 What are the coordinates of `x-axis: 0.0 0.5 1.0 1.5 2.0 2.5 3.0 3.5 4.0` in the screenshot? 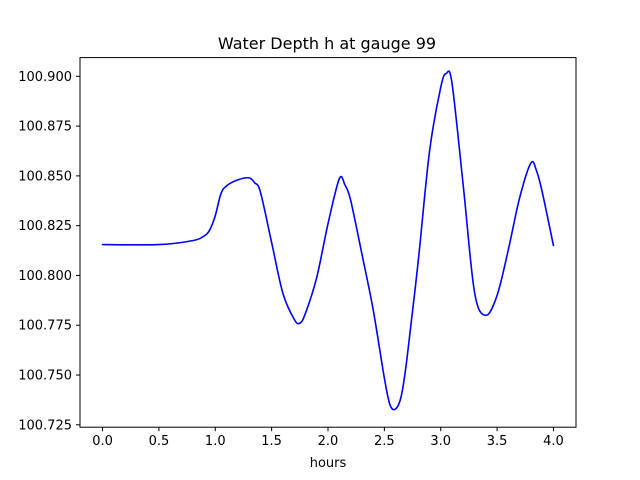 It's located at (328, 438).